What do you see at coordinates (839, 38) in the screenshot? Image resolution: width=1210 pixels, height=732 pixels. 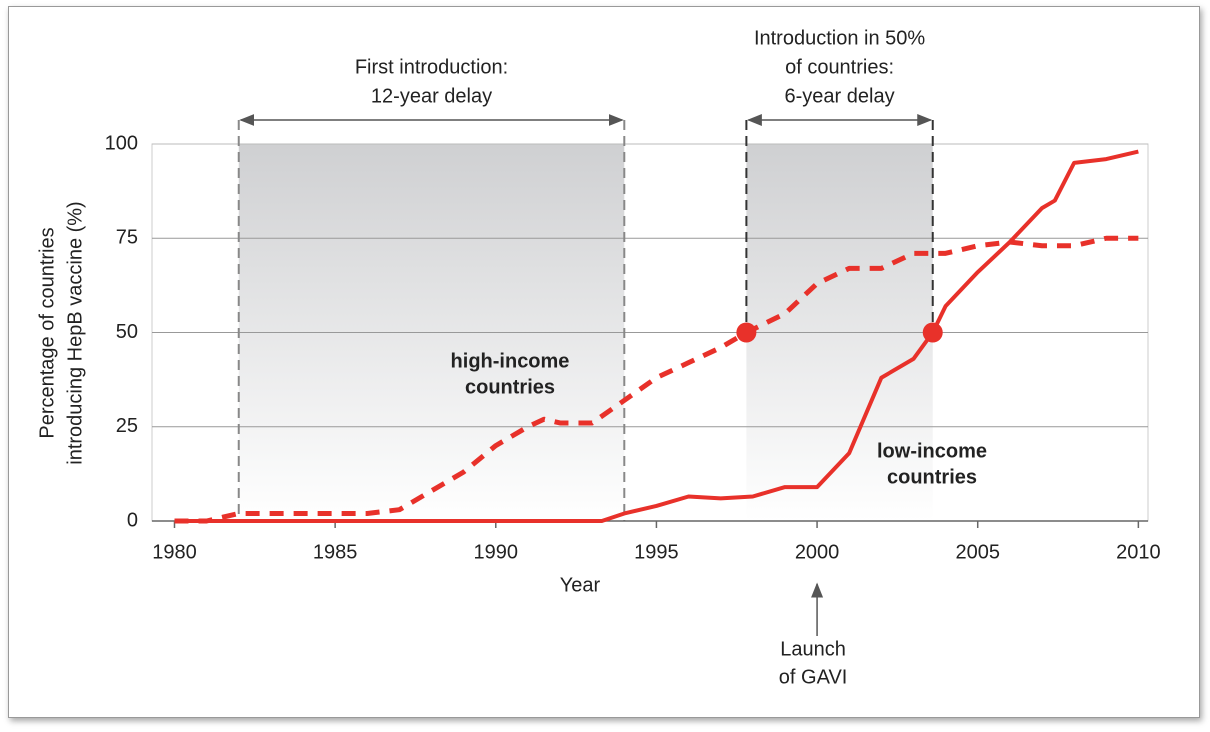 I see `annotation: Introduction in 50%` at bounding box center [839, 38].